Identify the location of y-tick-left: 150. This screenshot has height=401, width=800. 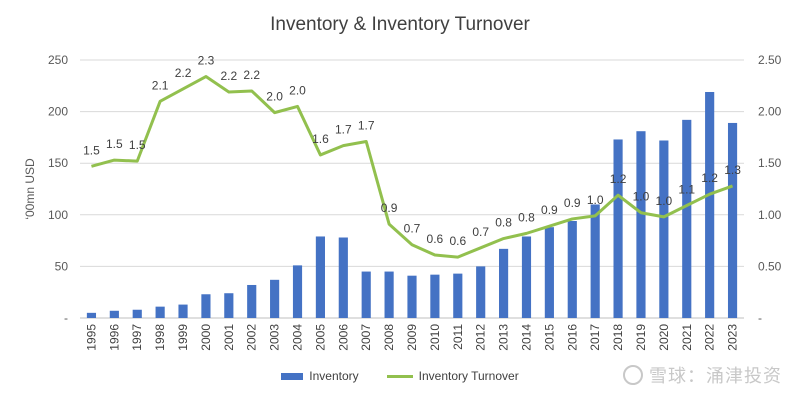
(58, 163).